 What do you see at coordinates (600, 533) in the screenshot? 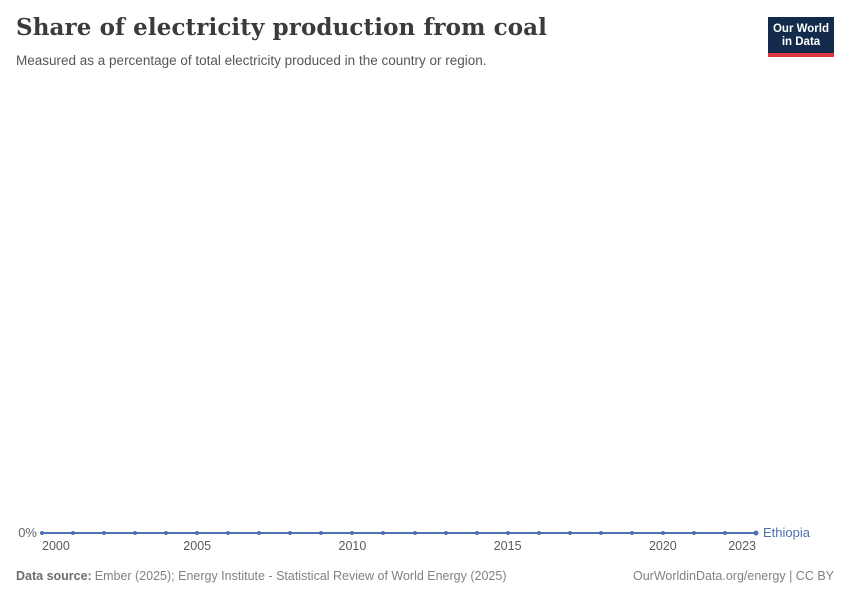
I see `data-point-2018` at bounding box center [600, 533].